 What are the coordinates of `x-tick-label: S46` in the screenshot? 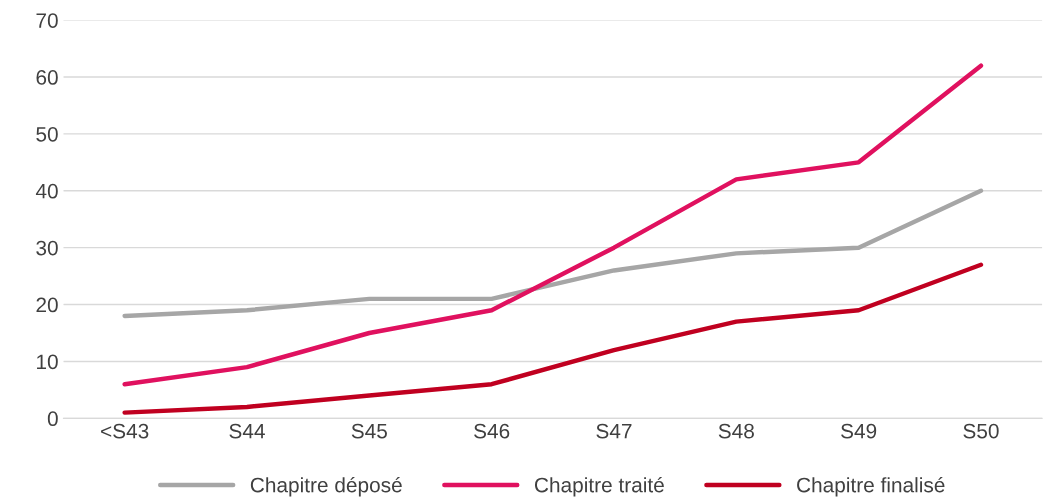 It's located at (492, 431).